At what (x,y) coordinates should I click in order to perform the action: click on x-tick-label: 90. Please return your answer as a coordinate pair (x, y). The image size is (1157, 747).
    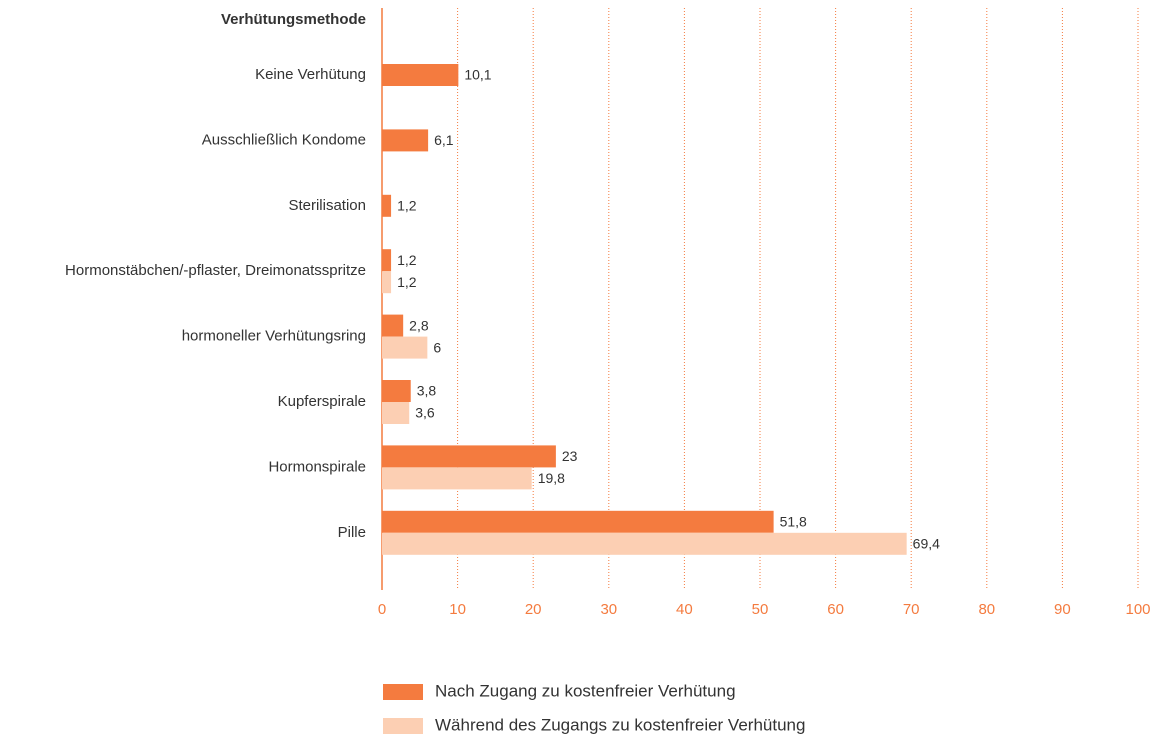
    Looking at the image, I should click on (1062, 609).